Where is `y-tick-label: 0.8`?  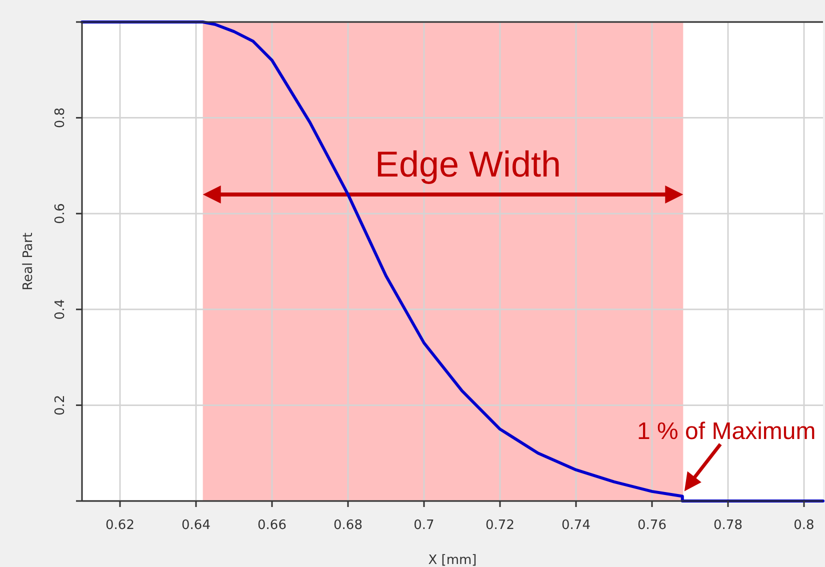
y-tick-label: 0.8 is located at coordinates (60, 117).